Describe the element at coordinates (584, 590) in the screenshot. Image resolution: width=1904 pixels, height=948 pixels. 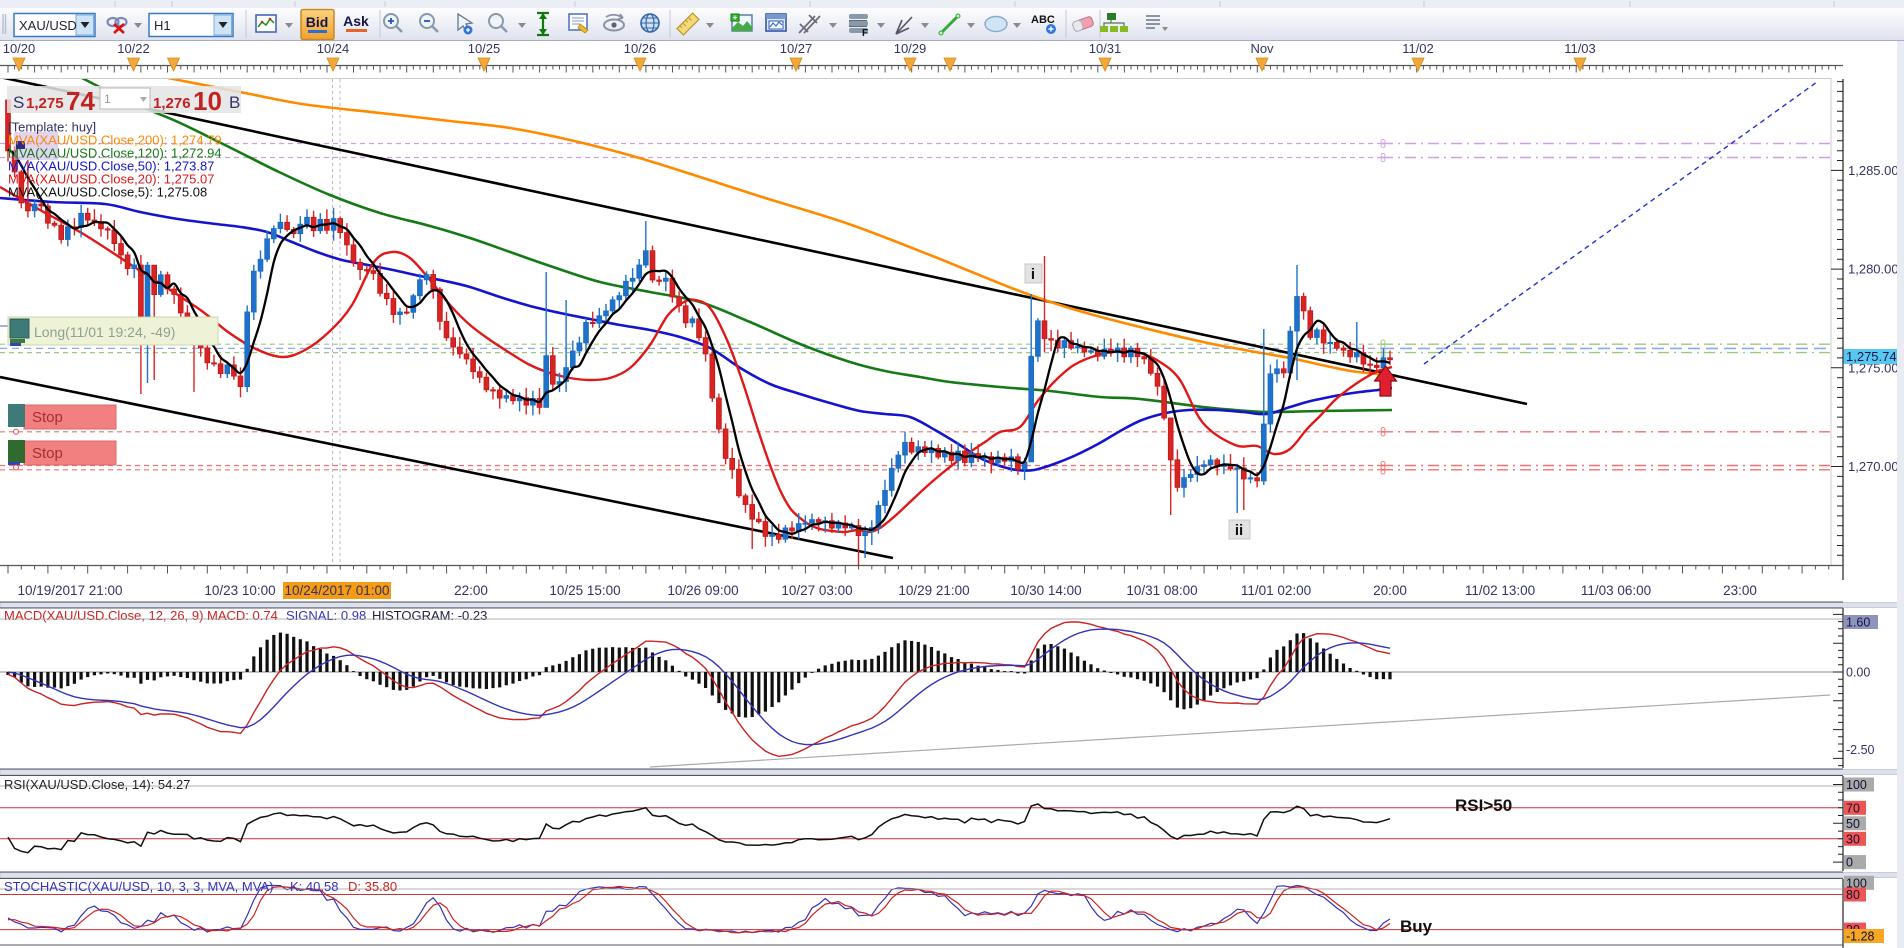
I see `svg-text: 10/25 15:00` at that location.